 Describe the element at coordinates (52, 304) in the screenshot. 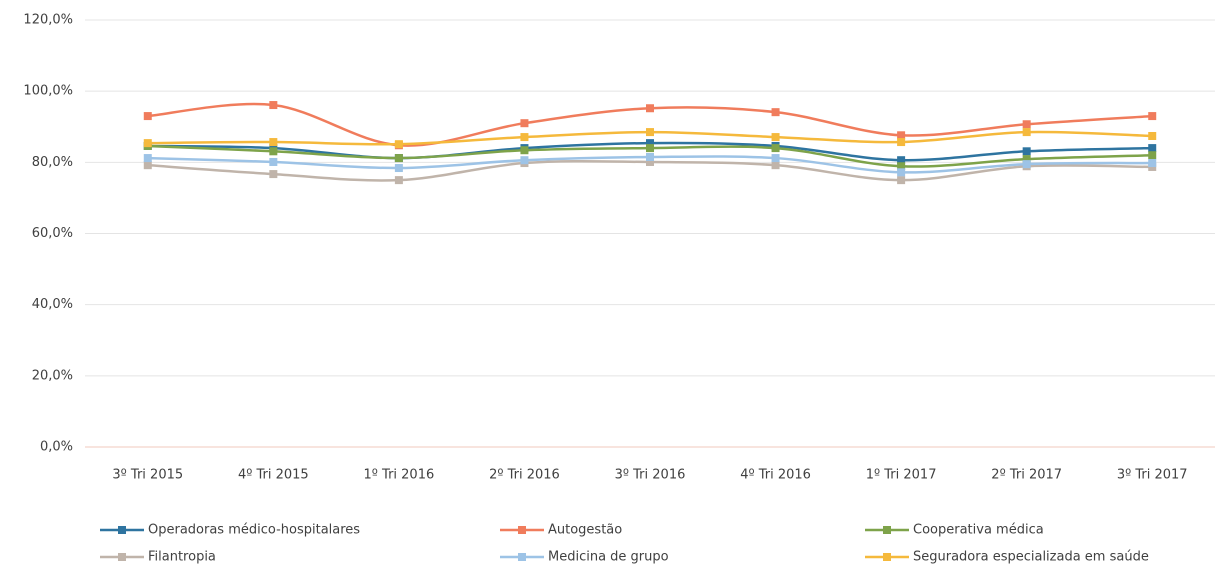

I see `y-tick-label: 40,0%` at that location.